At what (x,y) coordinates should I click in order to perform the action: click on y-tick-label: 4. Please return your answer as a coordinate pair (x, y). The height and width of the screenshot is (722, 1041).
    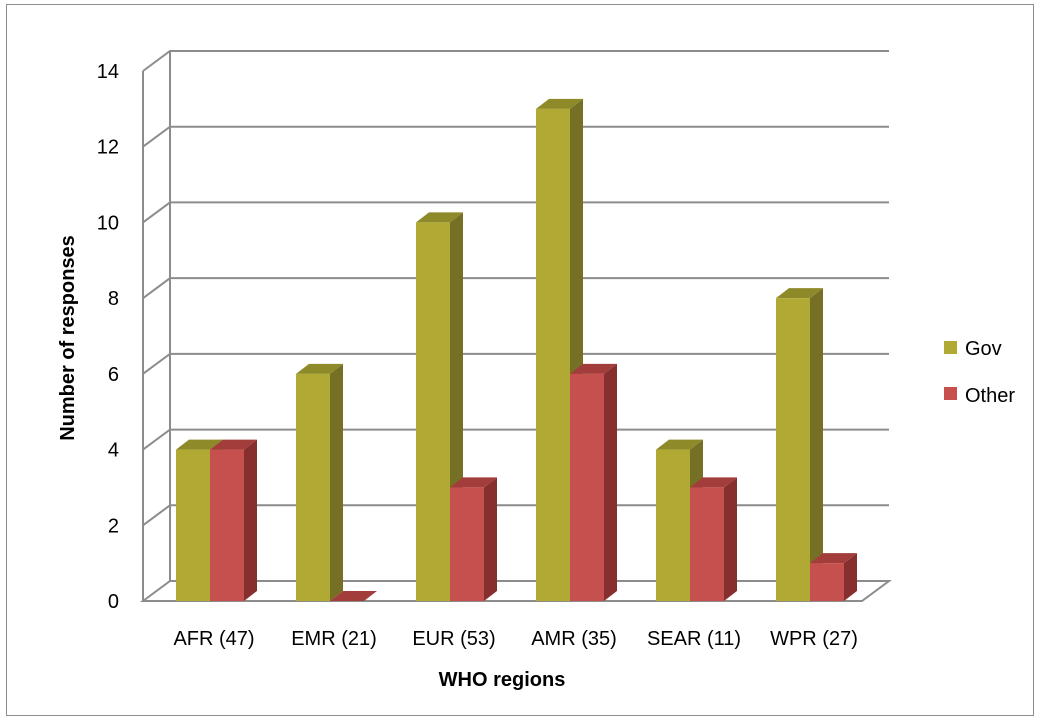
    Looking at the image, I should click on (113, 451).